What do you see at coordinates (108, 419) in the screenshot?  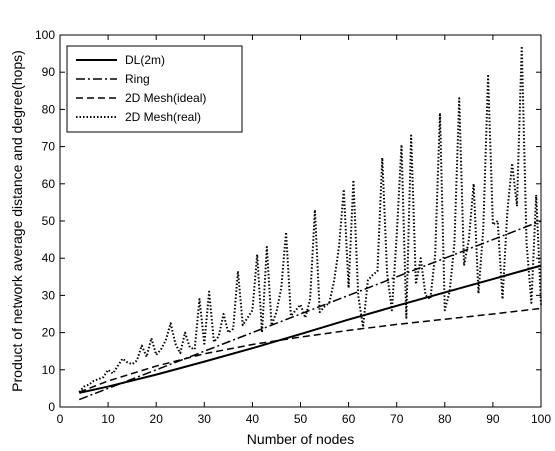 I see `x-tick-label: 10` at bounding box center [108, 419].